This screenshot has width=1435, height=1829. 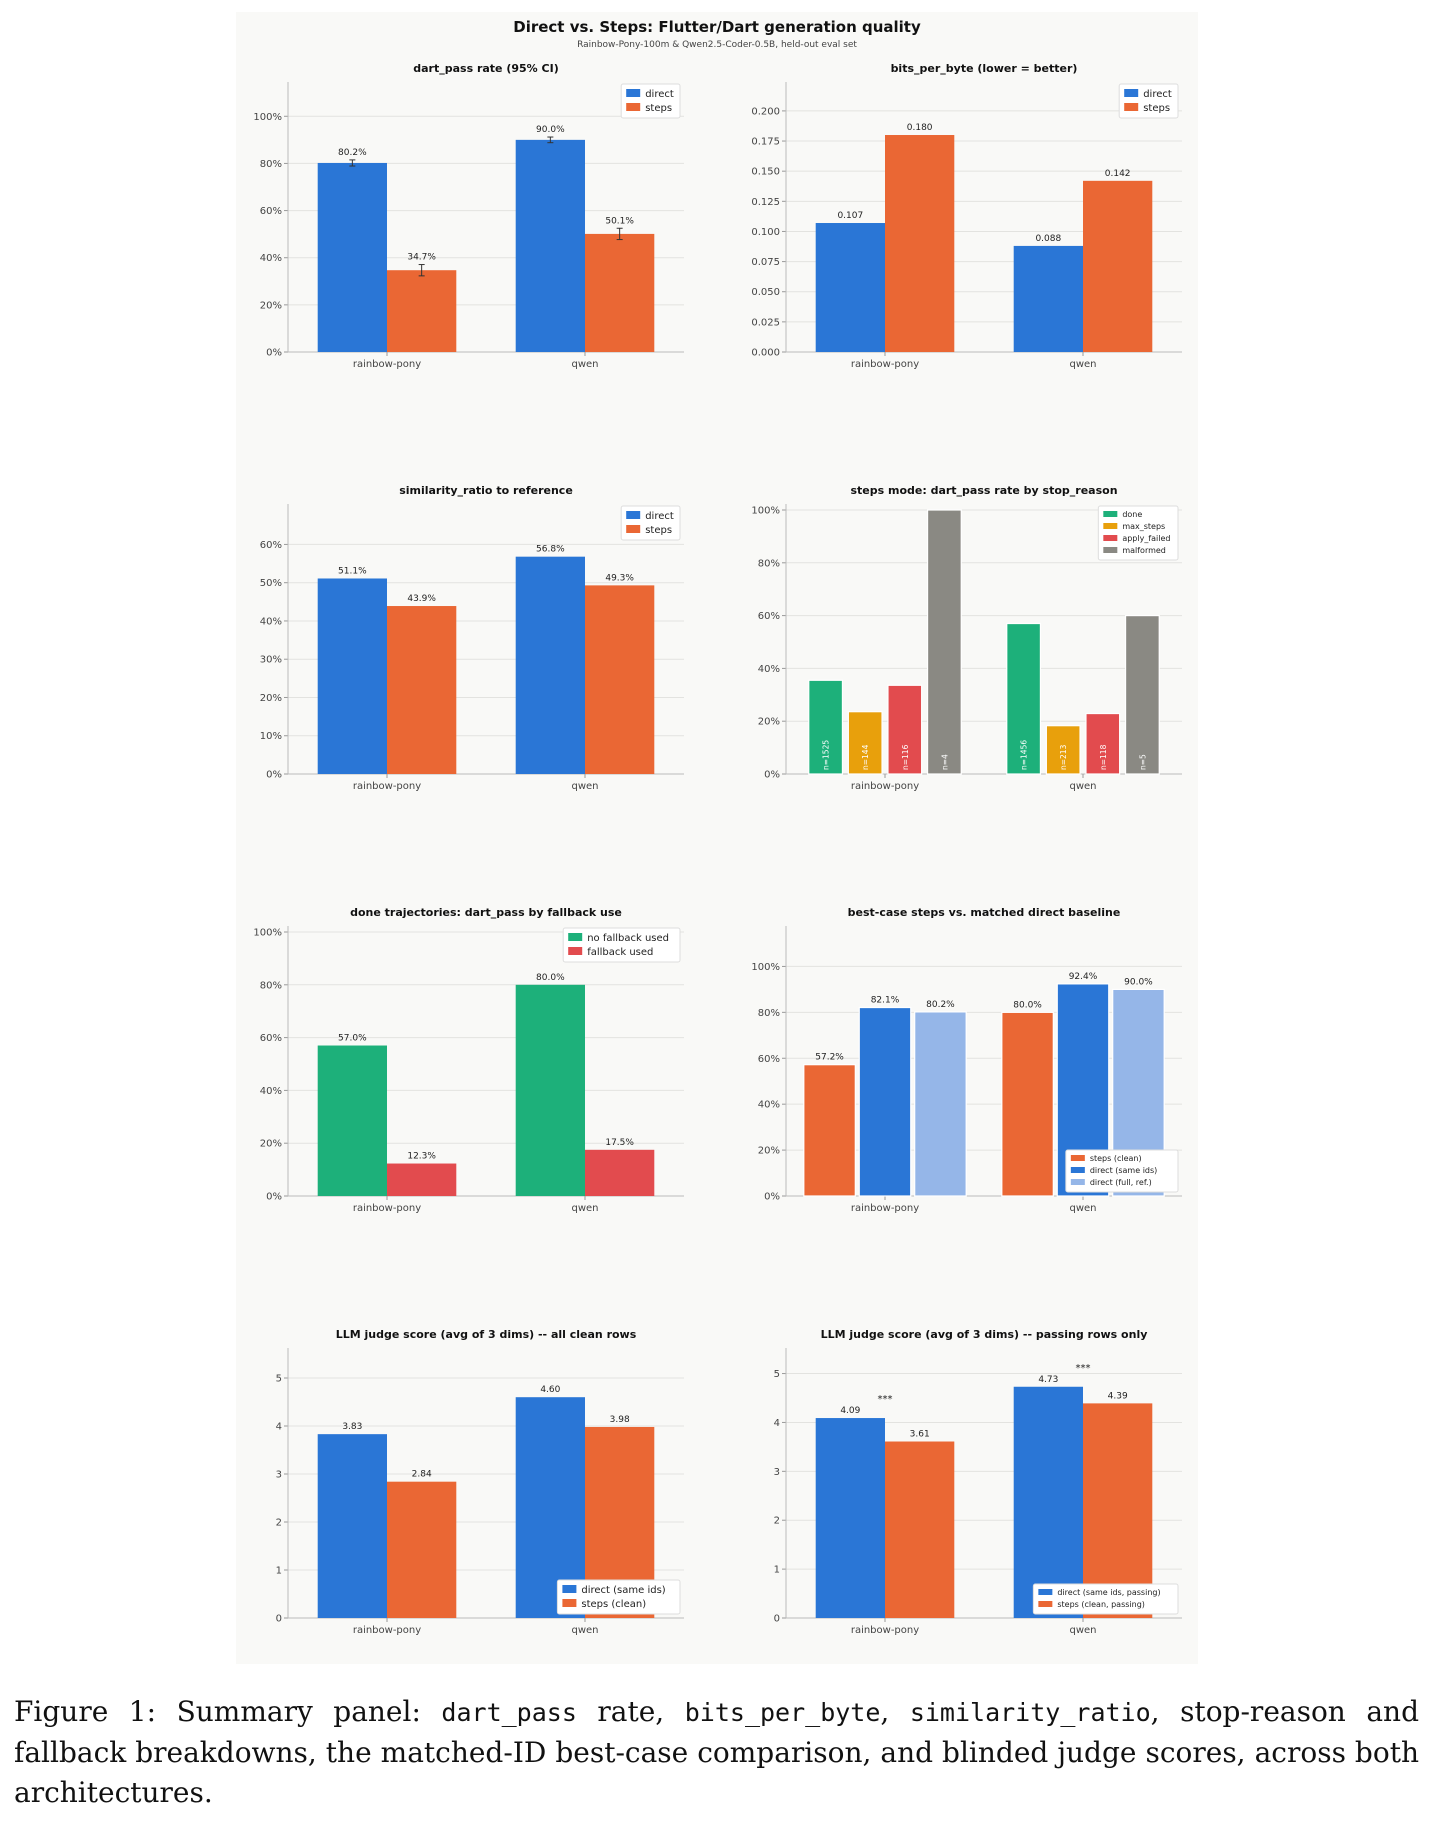 I want to click on caption-term-bits-per-byte: bits_per_byte, so click(x=782, y=1712).